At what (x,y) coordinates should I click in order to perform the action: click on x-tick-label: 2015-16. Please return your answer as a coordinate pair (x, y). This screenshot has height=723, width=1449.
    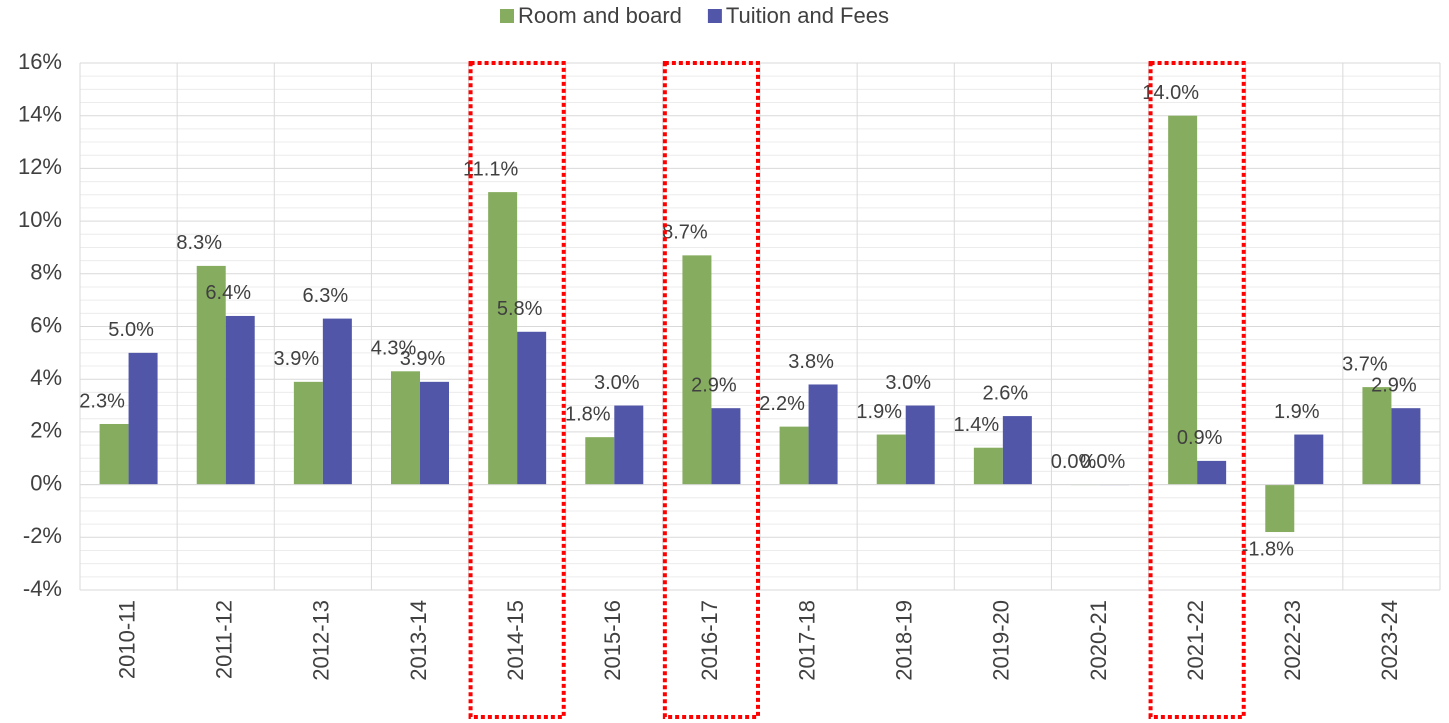
    Looking at the image, I should click on (612, 640).